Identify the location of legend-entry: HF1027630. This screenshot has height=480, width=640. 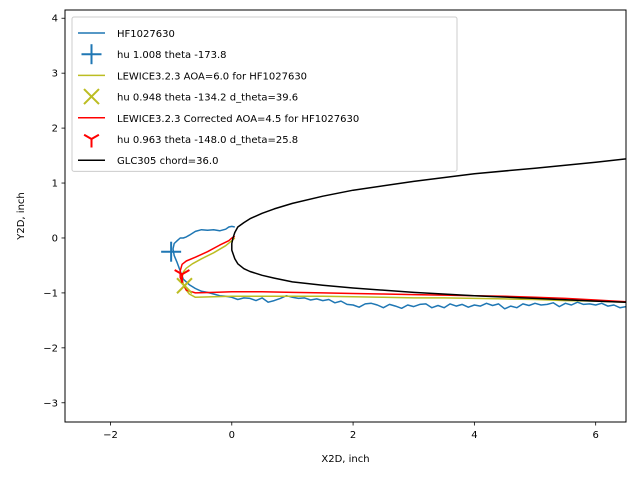
(126, 34).